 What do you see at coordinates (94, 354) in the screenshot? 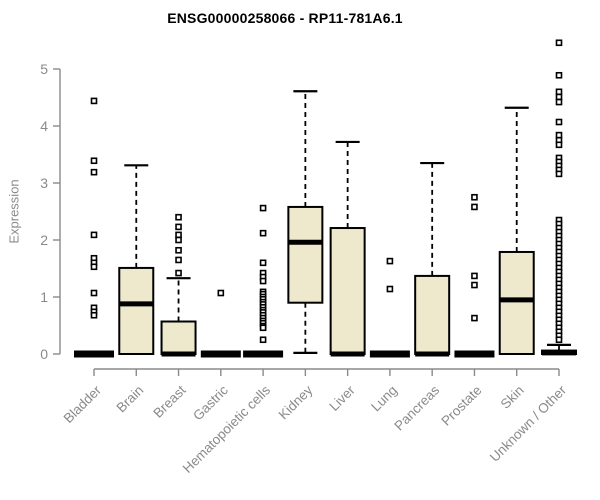
I see `flat-zero-bar-bladder` at bounding box center [94, 354].